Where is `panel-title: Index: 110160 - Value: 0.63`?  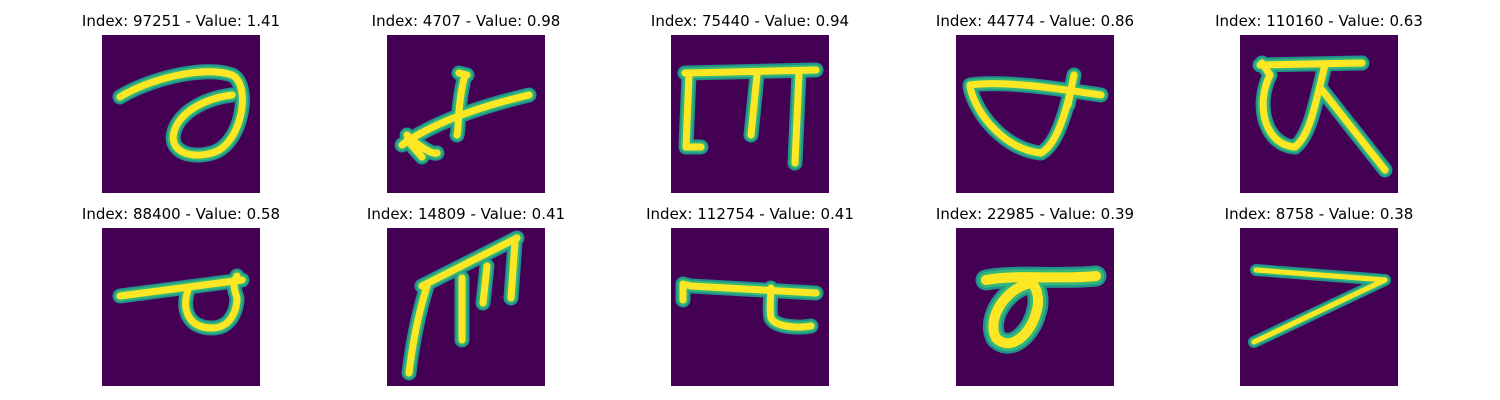
panel-title: Index: 110160 - Value: 0.63 is located at coordinates (1319, 21).